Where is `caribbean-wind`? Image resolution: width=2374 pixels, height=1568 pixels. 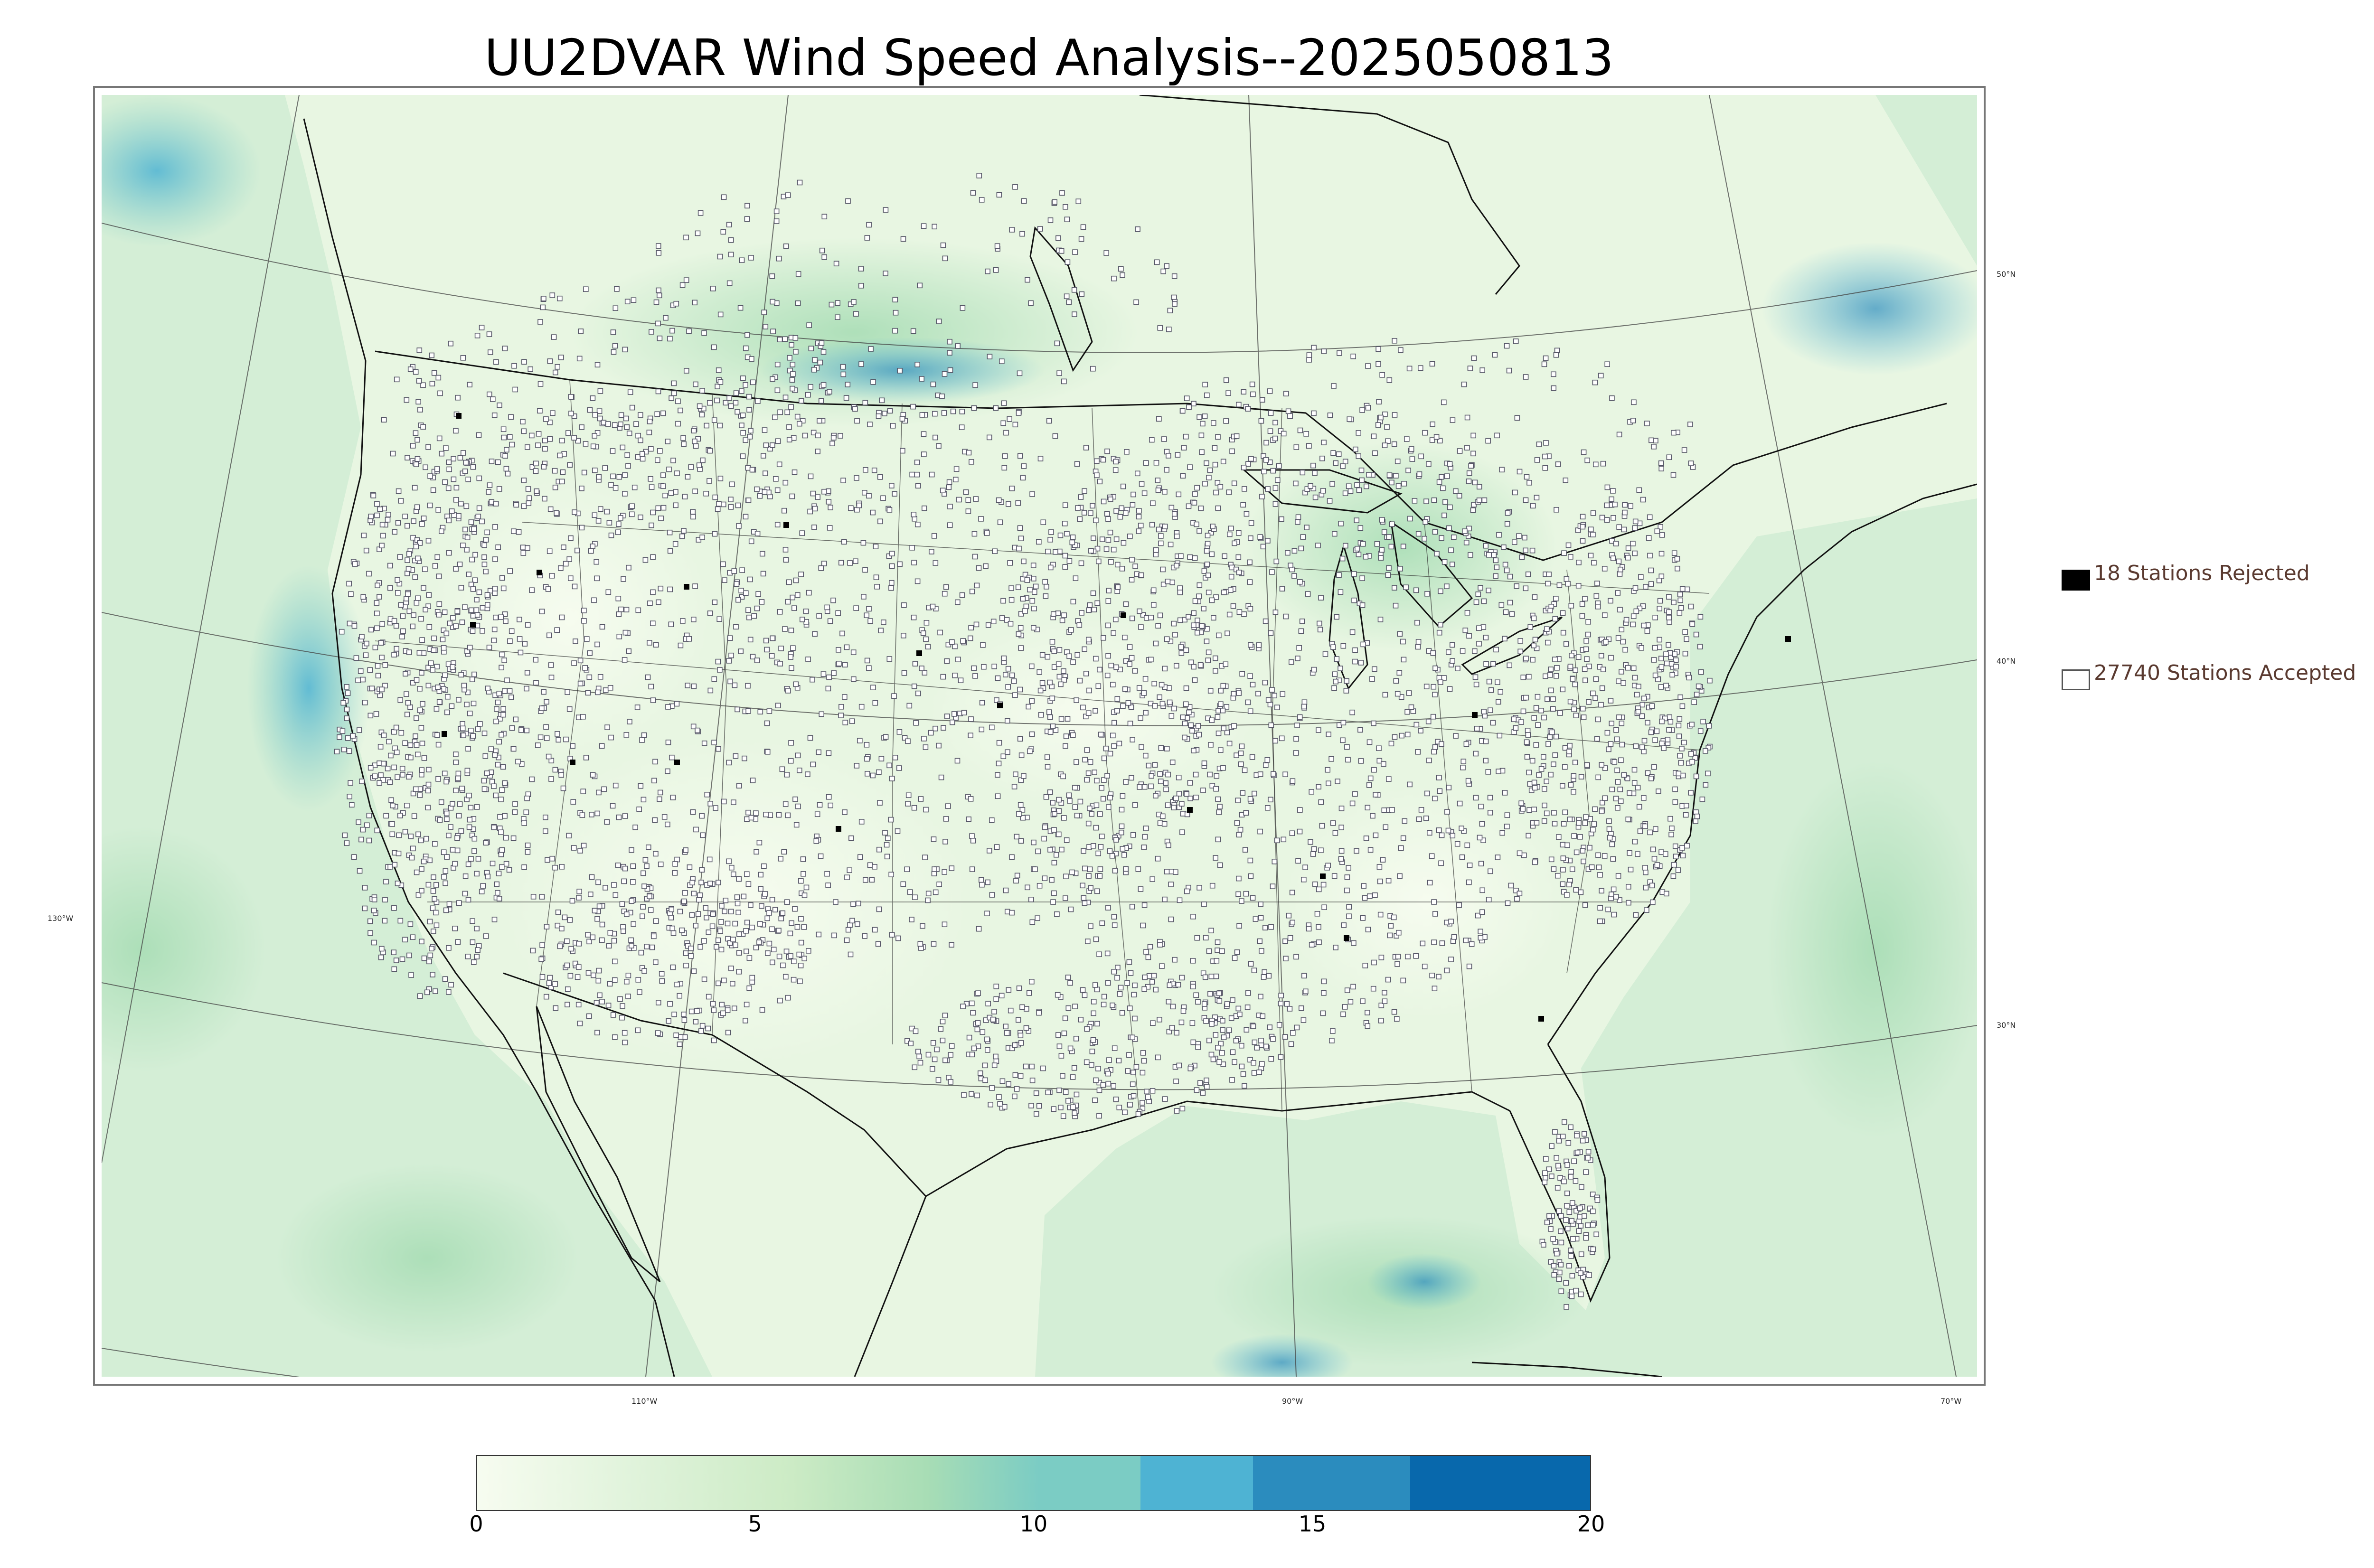 caribbean-wind is located at coordinates (1424, 1282).